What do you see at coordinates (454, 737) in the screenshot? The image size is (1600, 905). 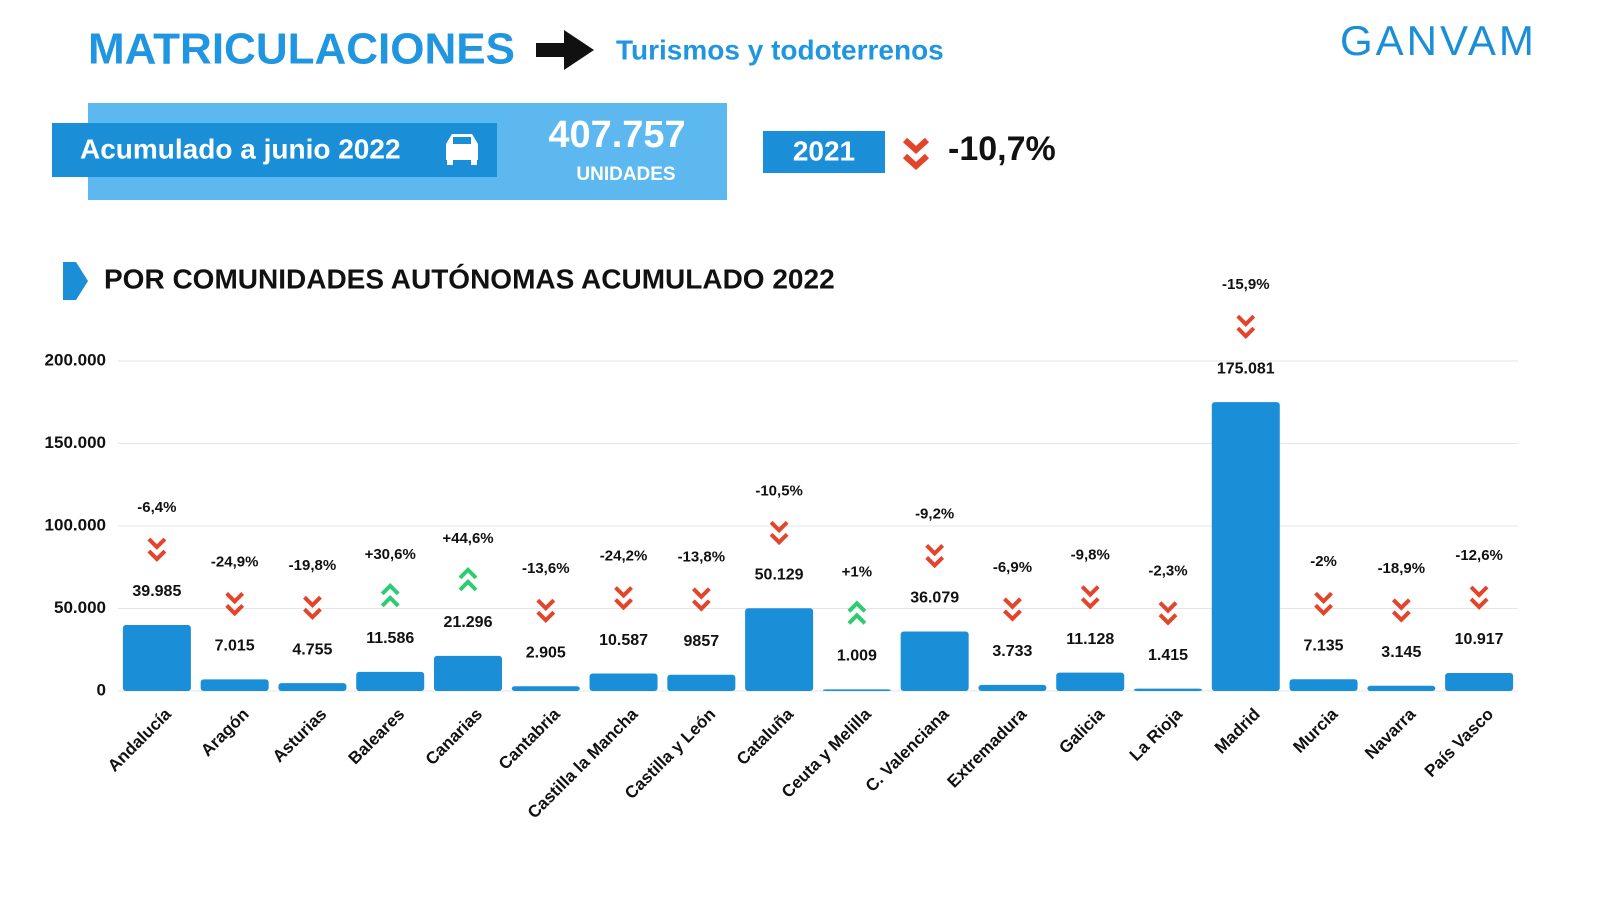 I see `x-tick-label: Canarias` at bounding box center [454, 737].